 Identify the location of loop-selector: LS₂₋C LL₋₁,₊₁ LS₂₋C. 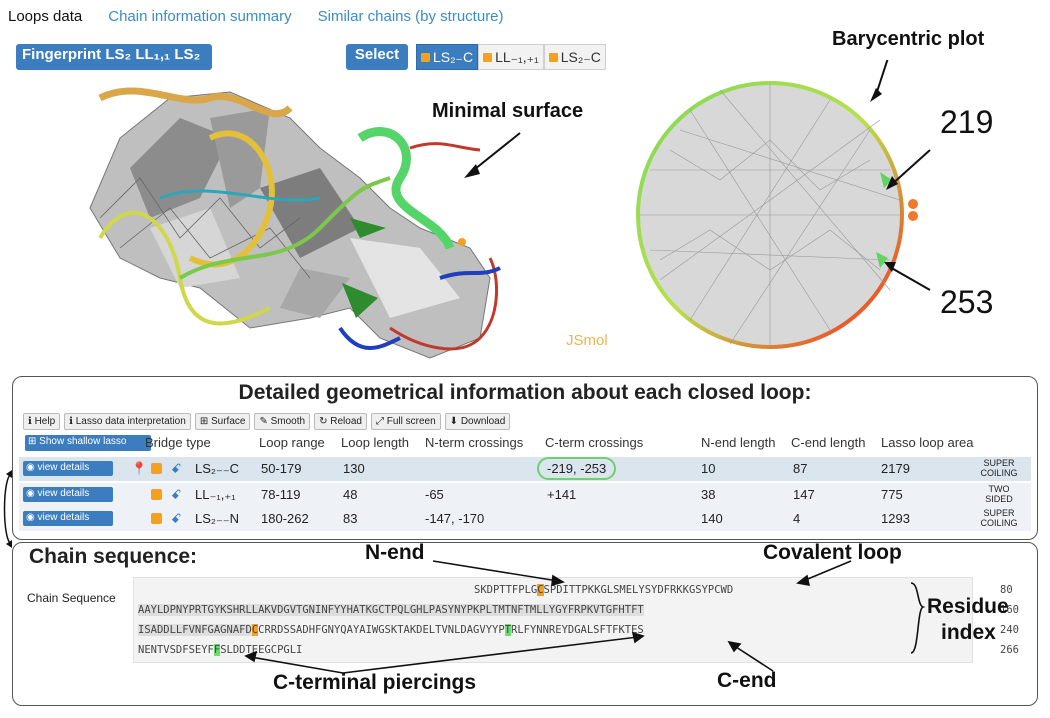
(511, 57).